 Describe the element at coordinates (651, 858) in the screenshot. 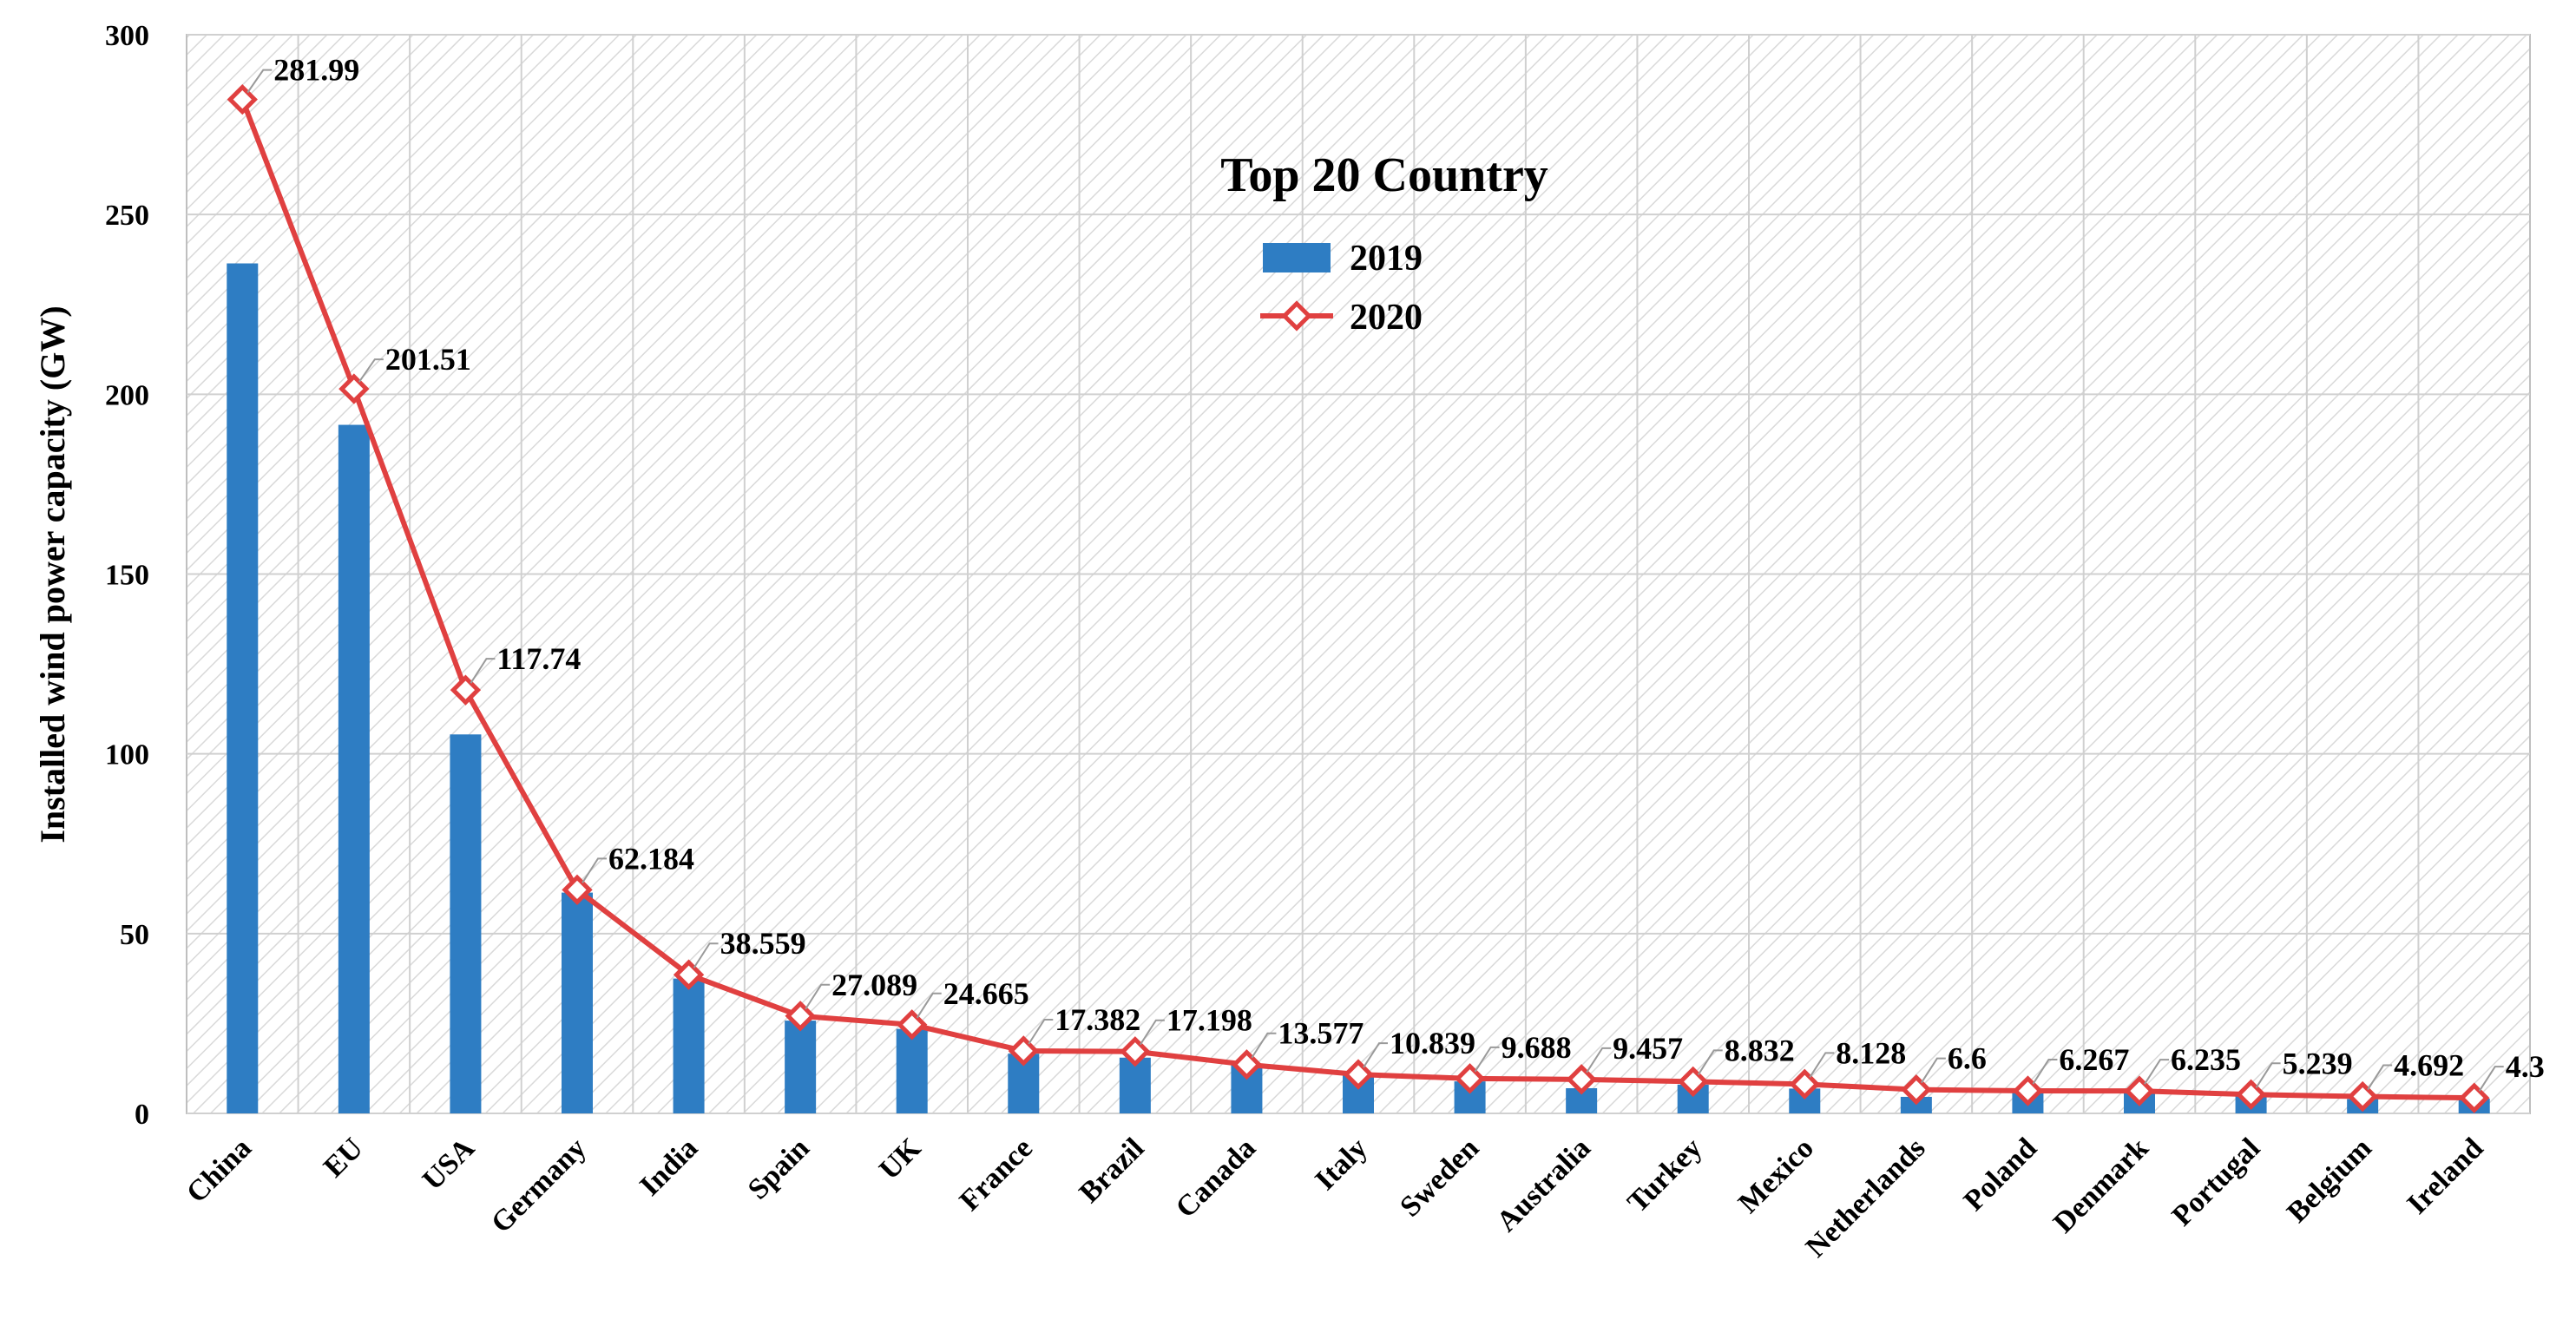

I see `data-label-2020: 62.184` at that location.